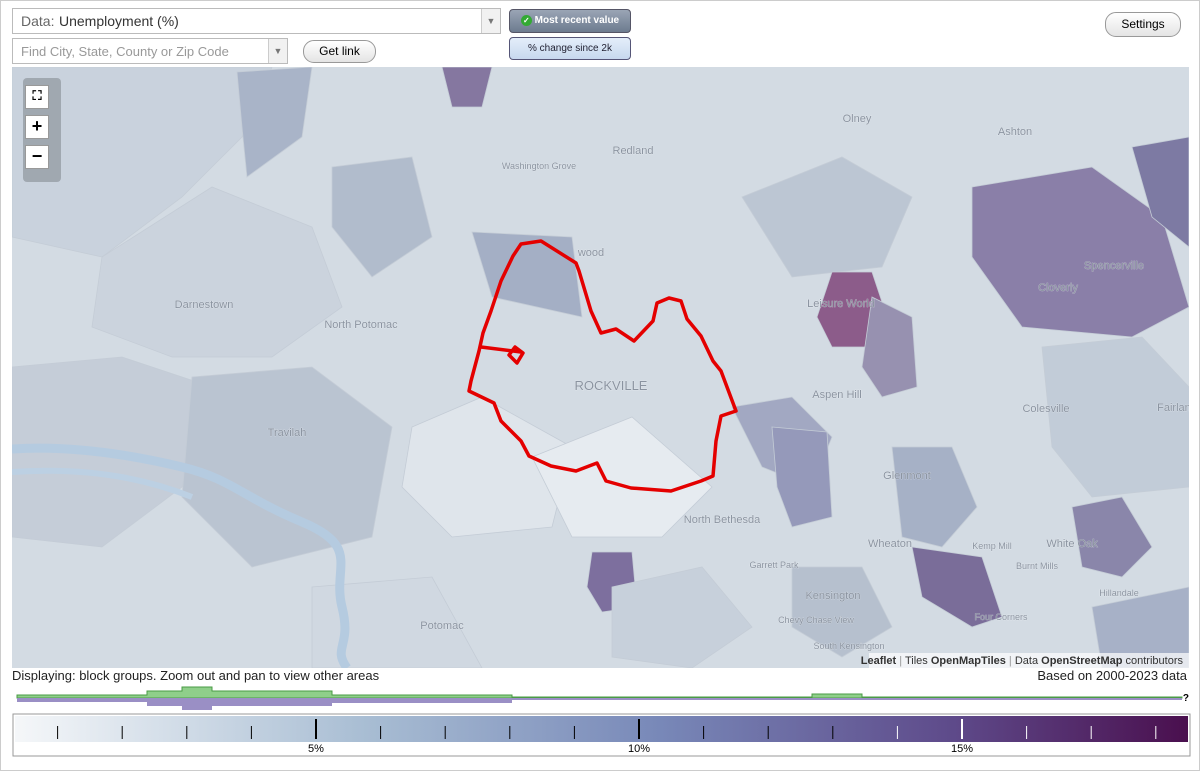 The image size is (1200, 771). What do you see at coordinates (599, 704) in the screenshot?
I see `histogram-purple` at bounding box center [599, 704].